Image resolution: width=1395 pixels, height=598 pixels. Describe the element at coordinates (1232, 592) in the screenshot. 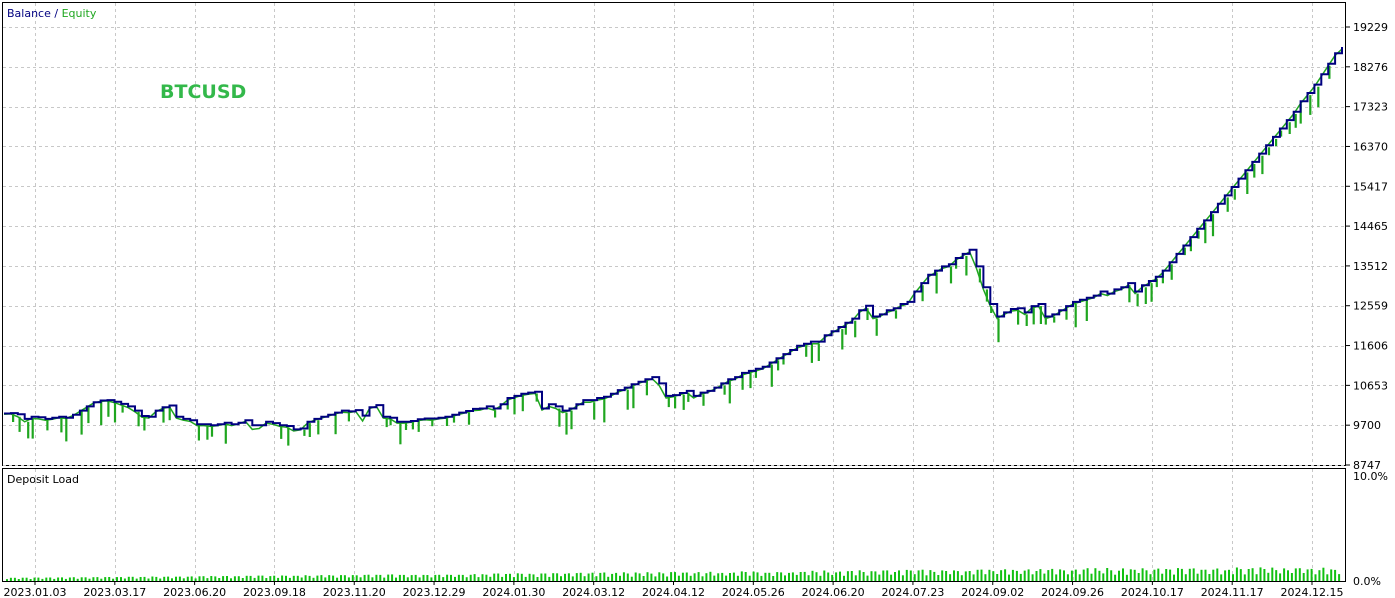

I see `x-tick-label: 2024.11.17` at that location.